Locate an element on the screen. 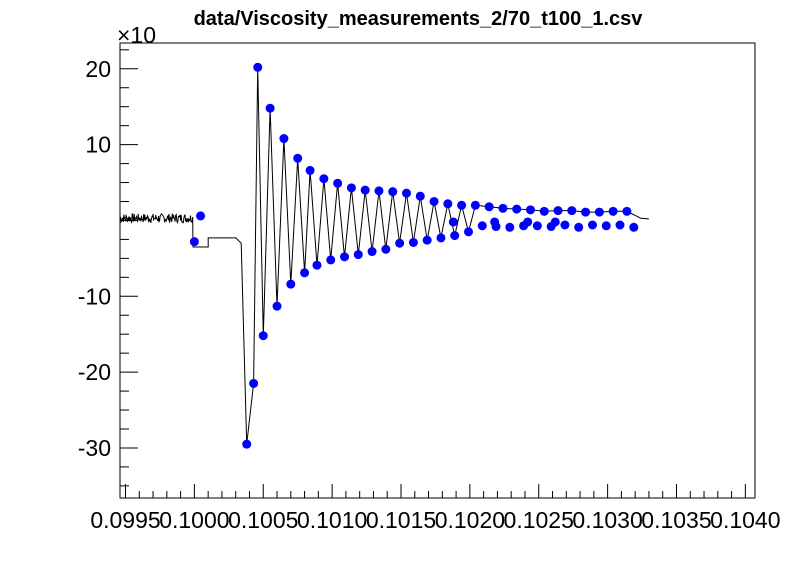 The width and height of the screenshot is (796, 573). y-tick-label: -20 is located at coordinates (94, 372).